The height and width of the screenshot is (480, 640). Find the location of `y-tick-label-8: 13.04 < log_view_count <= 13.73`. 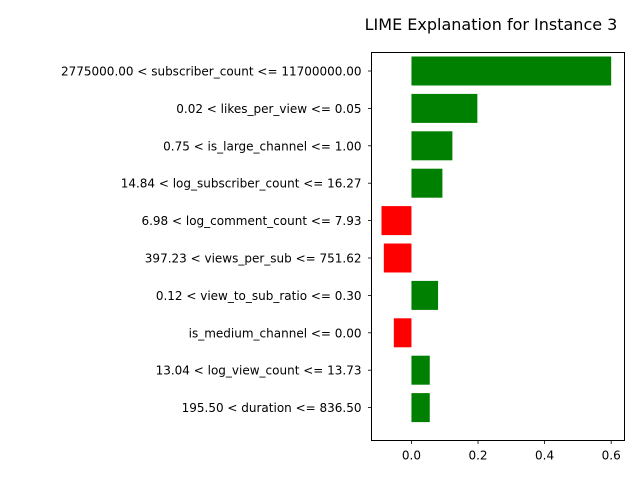

y-tick-label-8: 13.04 < log_view_count <= 13.73 is located at coordinates (259, 371).